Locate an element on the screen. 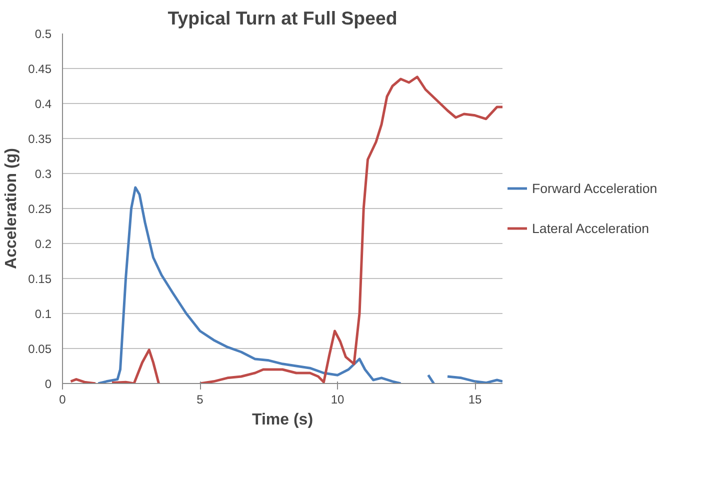 The image size is (706, 491). legend-label: Lateral Acceleration is located at coordinates (591, 228).